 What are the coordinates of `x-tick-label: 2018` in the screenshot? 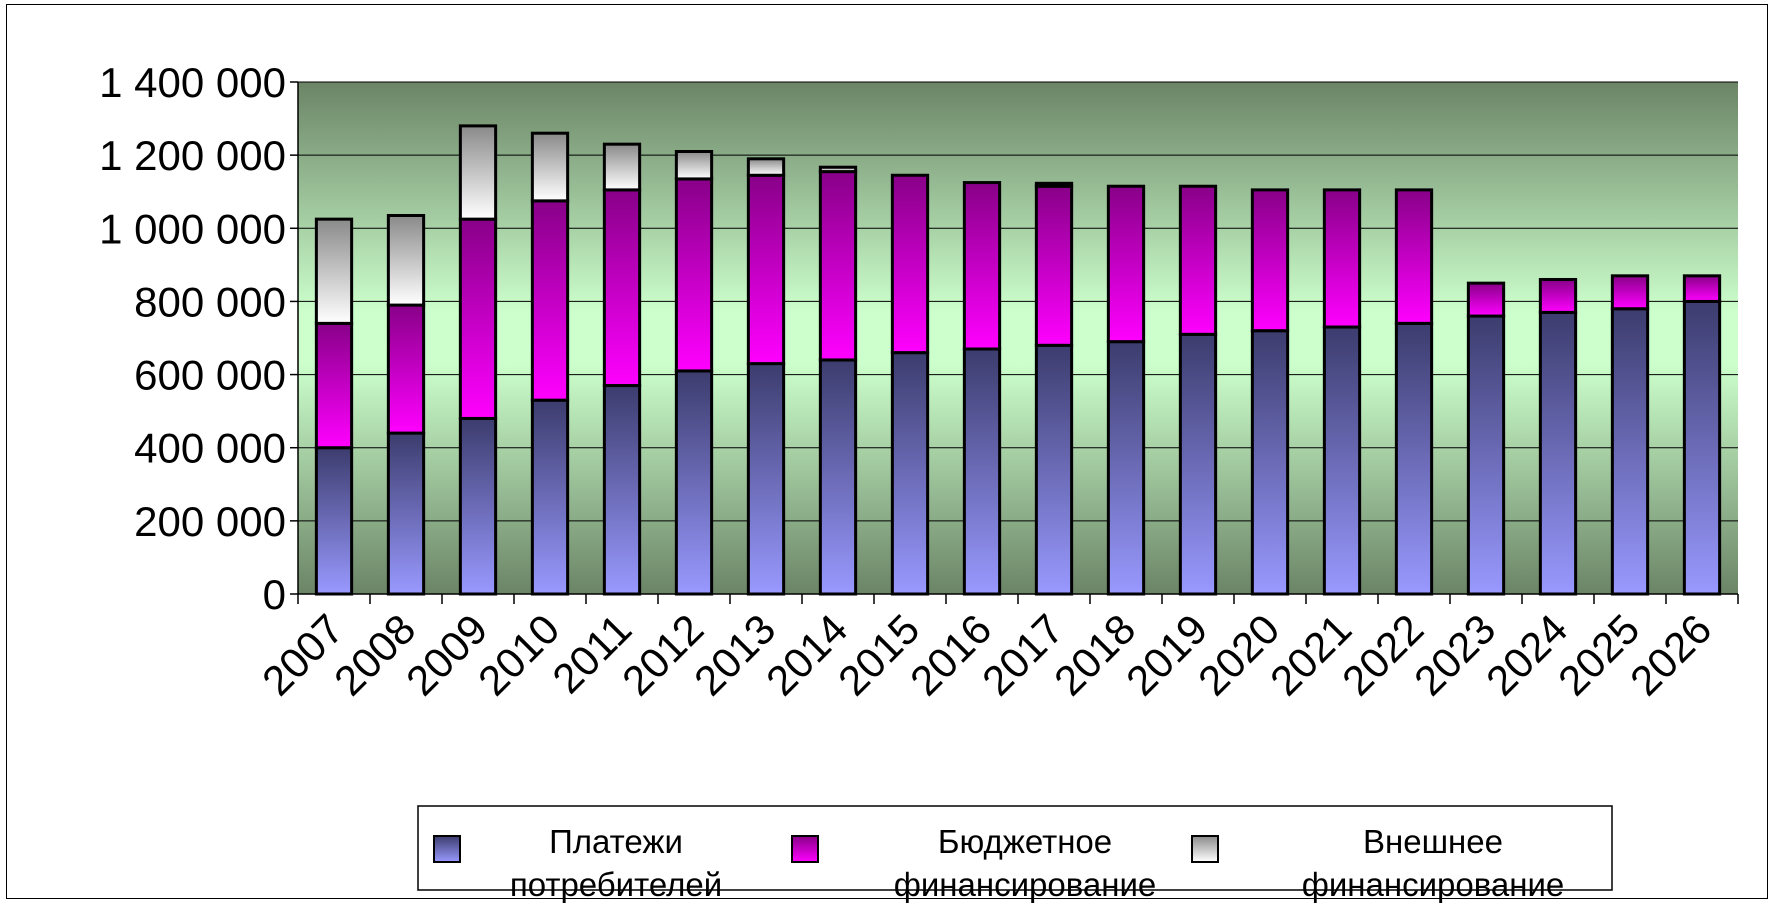 It's located at (1094, 654).